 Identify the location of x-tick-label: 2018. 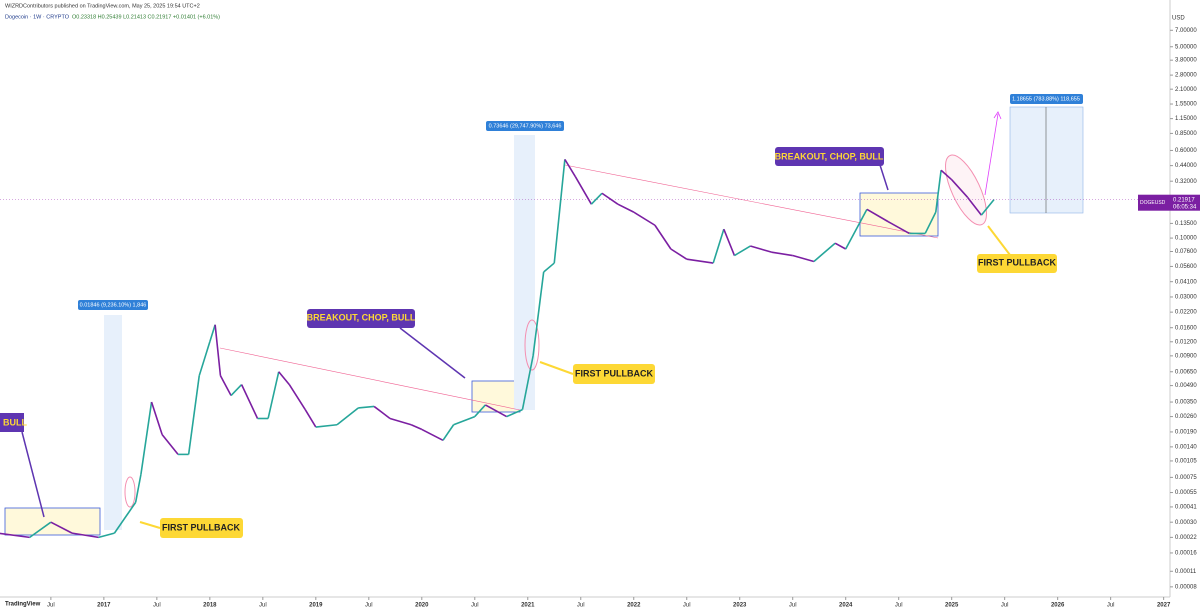
(210, 606).